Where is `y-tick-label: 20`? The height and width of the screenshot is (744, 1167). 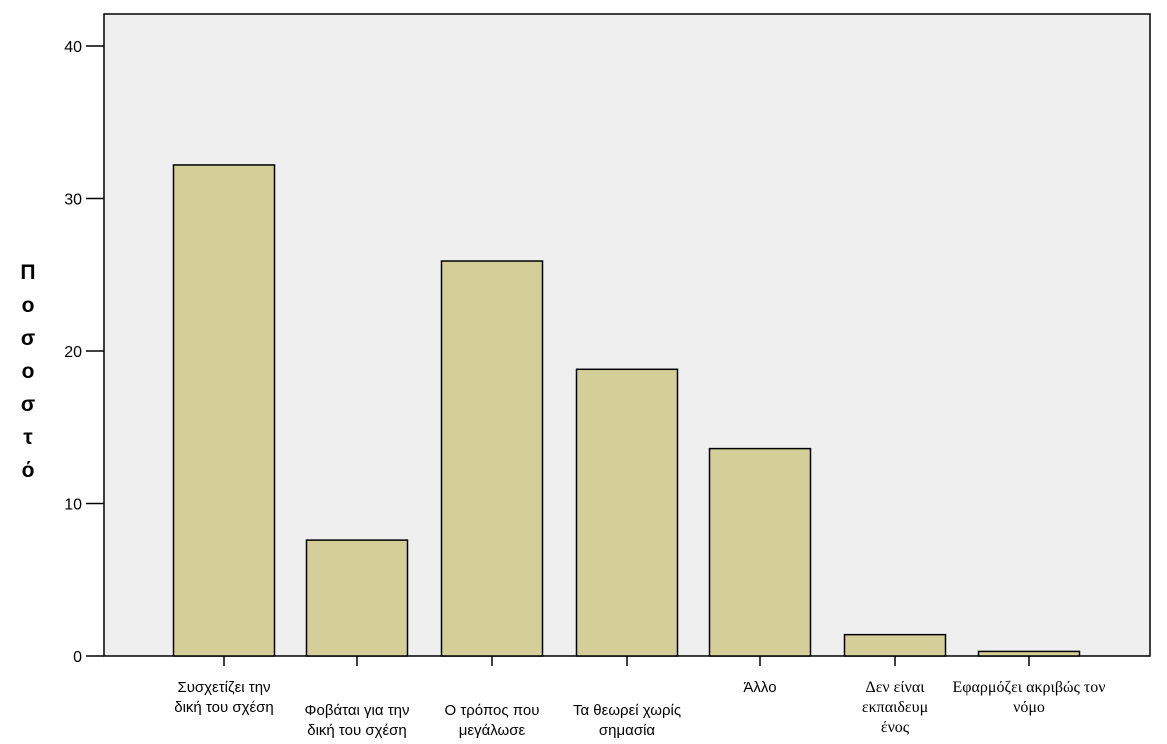
y-tick-label: 20 is located at coordinates (73, 352).